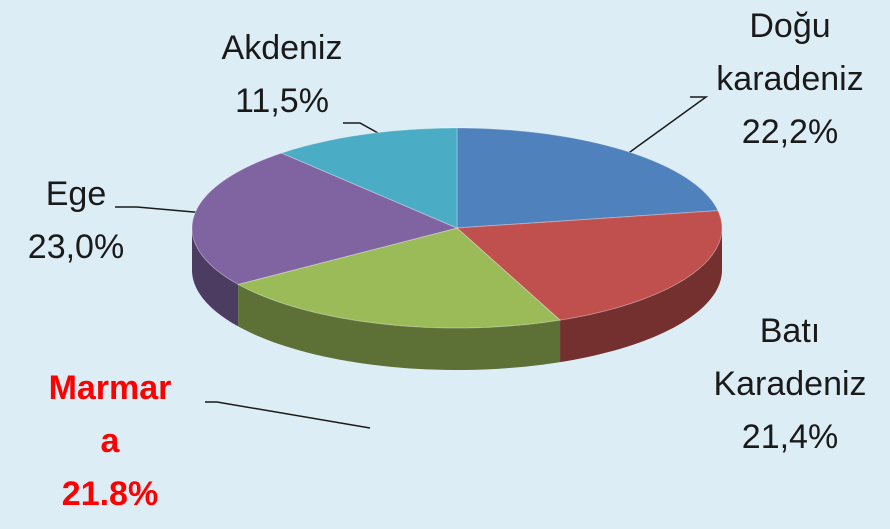  Describe the element at coordinates (282, 75) in the screenshot. I see `slice-label: Akdeniz 11,5%` at that location.